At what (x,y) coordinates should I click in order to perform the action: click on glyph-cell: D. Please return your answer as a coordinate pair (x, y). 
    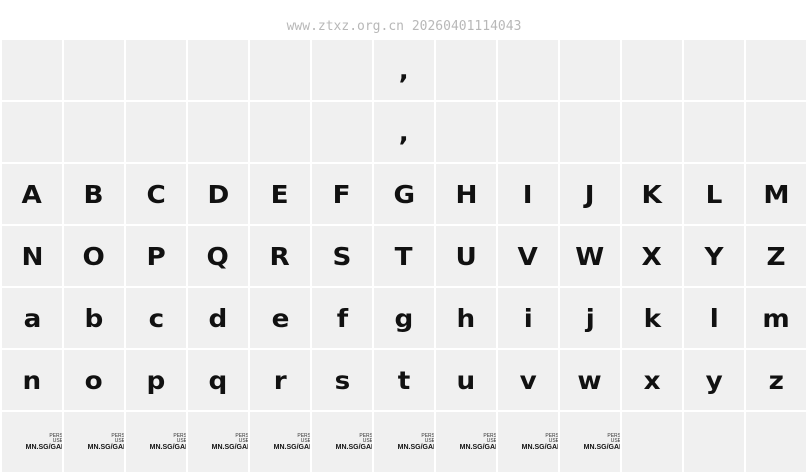
    Looking at the image, I should click on (218, 194).